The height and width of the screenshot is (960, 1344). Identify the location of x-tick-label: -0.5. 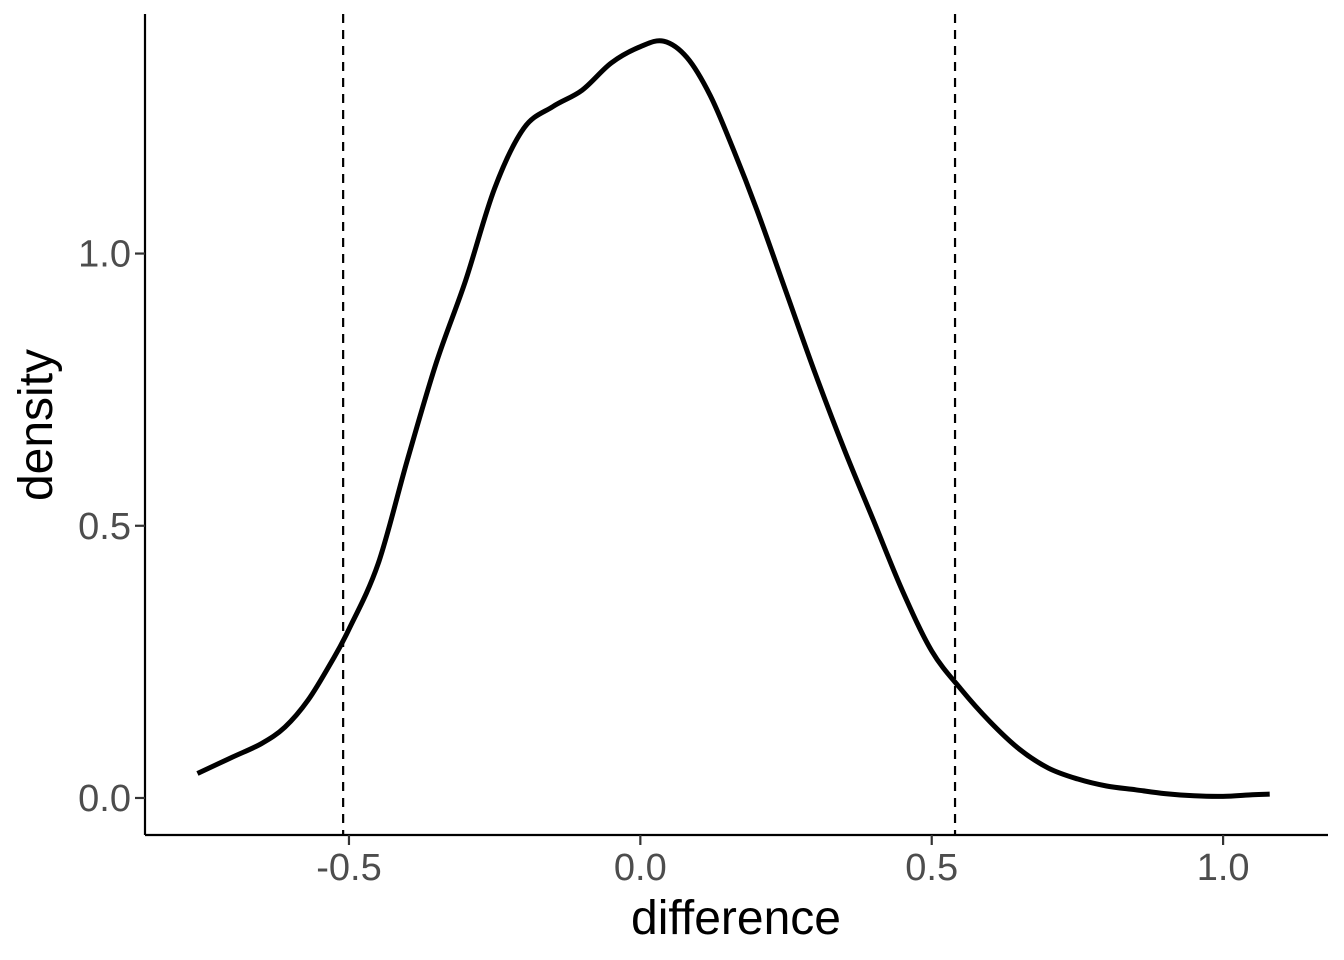
(348, 868).